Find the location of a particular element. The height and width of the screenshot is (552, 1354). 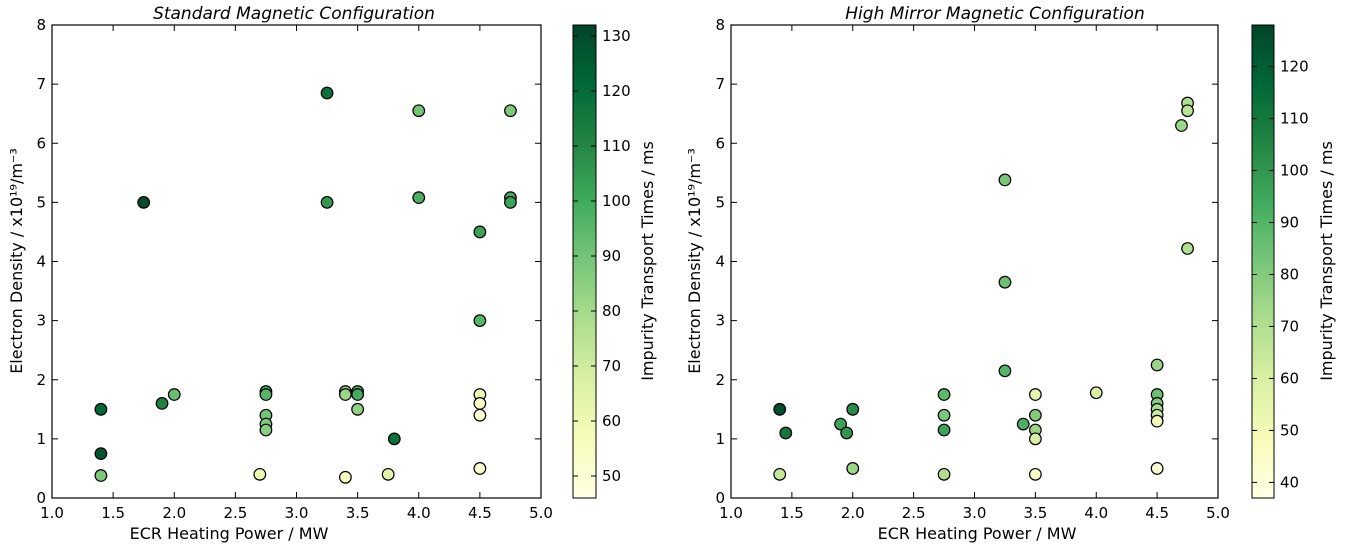

colorbar-tick-label: 40 is located at coordinates (1289, 482).